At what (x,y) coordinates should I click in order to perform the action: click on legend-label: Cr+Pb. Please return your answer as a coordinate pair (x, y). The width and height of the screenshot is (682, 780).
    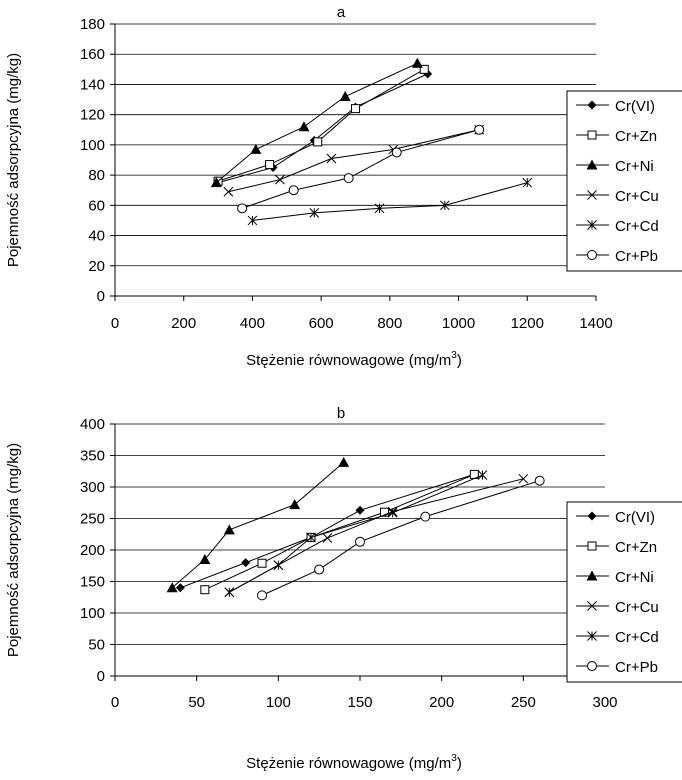
    Looking at the image, I should click on (636, 256).